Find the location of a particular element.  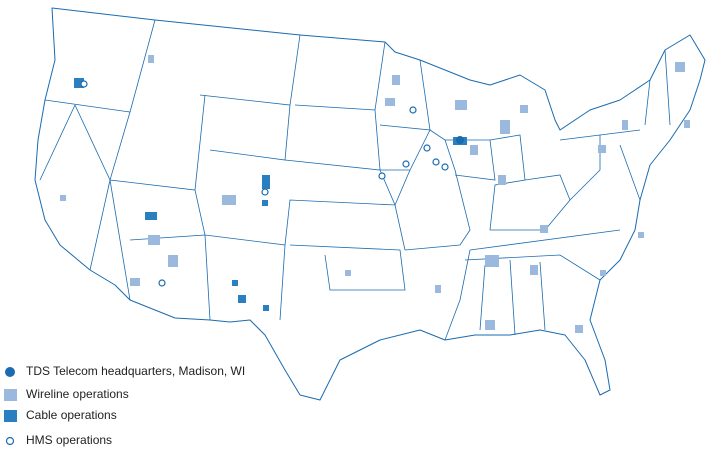

legend-label: Wireline operations is located at coordinates (77, 394).